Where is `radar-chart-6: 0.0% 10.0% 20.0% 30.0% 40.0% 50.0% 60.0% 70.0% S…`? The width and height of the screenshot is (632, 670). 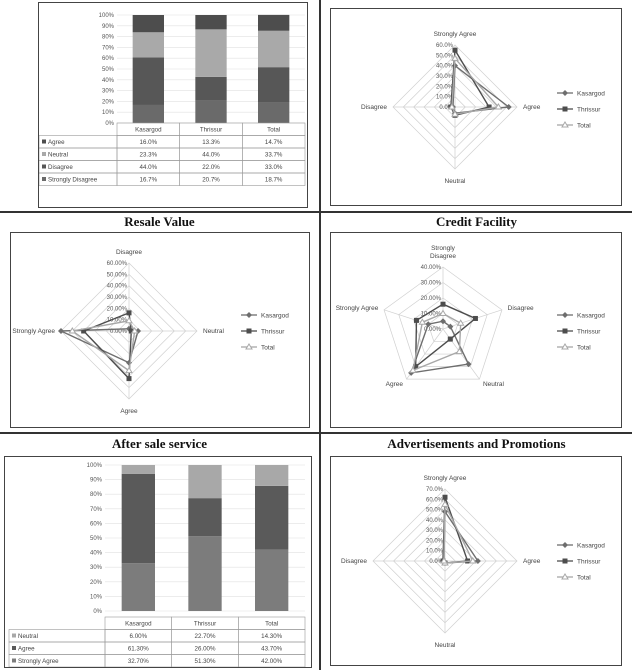
radar-chart-6: 0.0% 10.0% 20.0% 30.0% 40.0% 50.0% 60.0% 70.0% S… is located at coordinates (473, 562).